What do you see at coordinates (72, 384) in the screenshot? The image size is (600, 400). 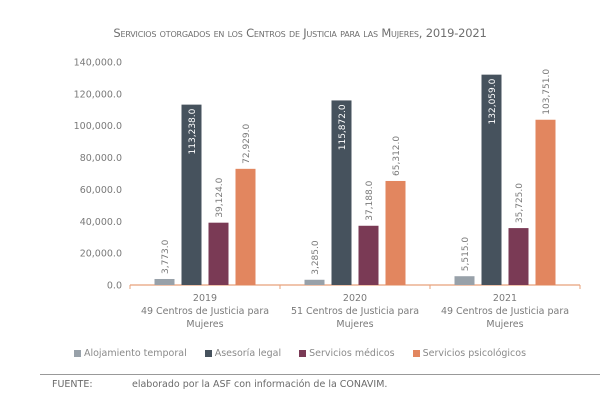 I see `source-label: FUENTE:` at bounding box center [72, 384].